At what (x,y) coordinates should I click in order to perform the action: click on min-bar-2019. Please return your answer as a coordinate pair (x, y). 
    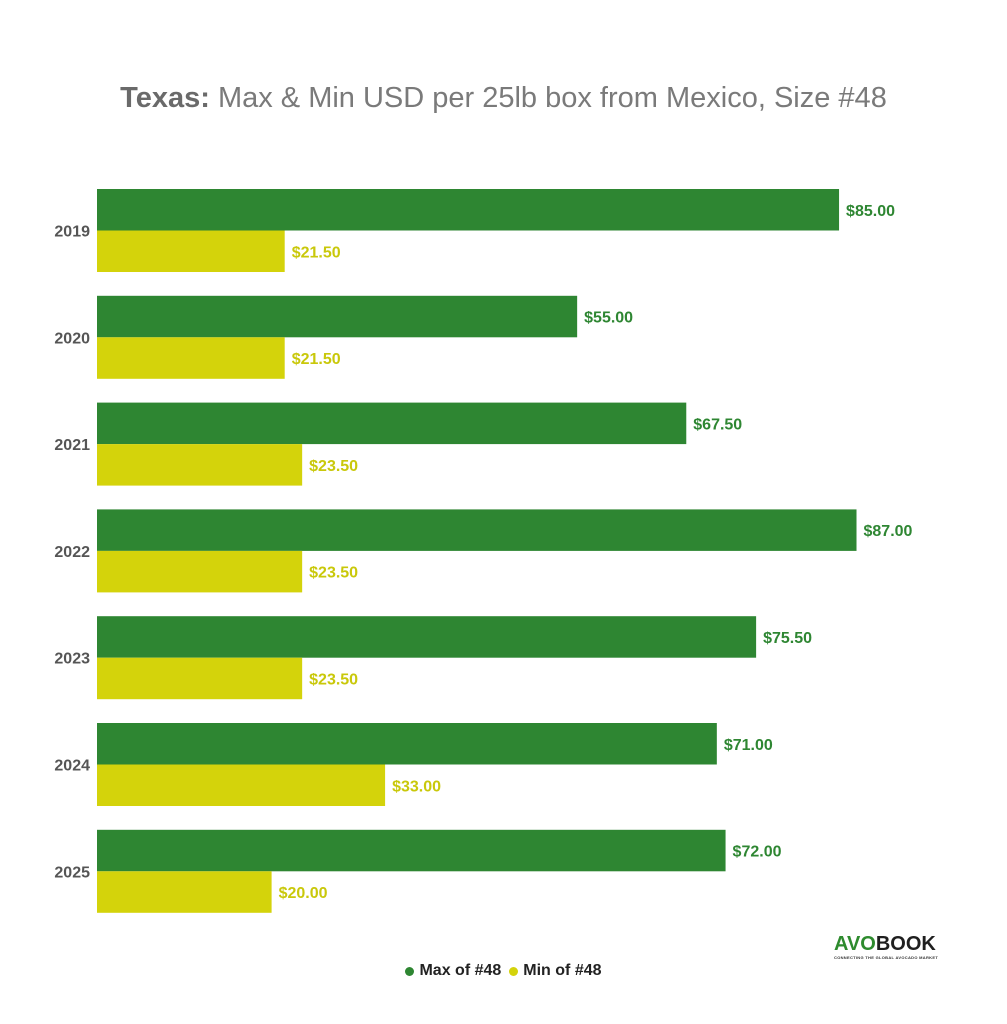
    Looking at the image, I should click on (191, 251).